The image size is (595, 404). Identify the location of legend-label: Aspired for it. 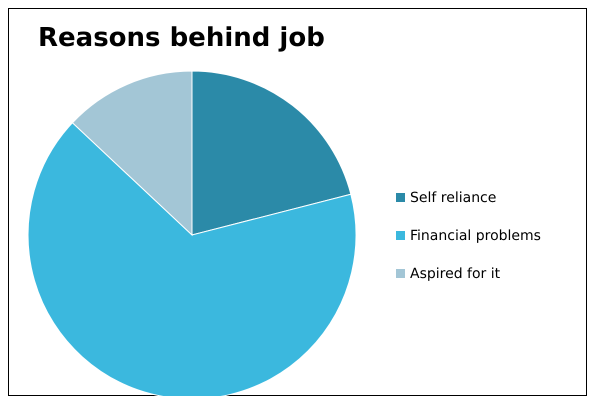
(455, 274).